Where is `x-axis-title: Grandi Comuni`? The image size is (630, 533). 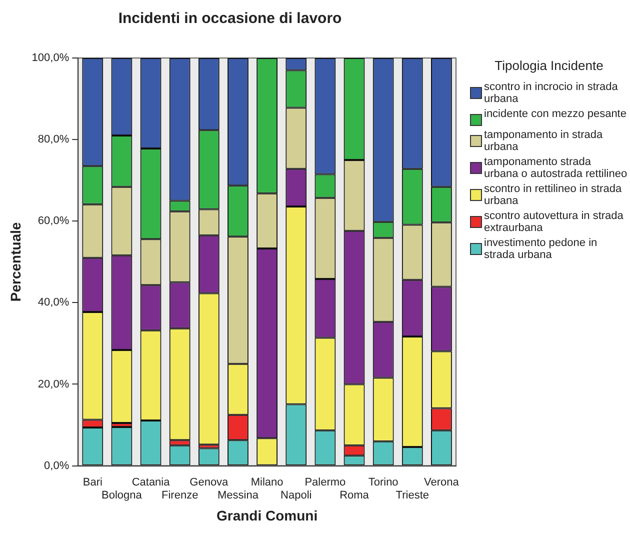
x-axis-title: Grandi Comuni is located at coordinates (267, 515).